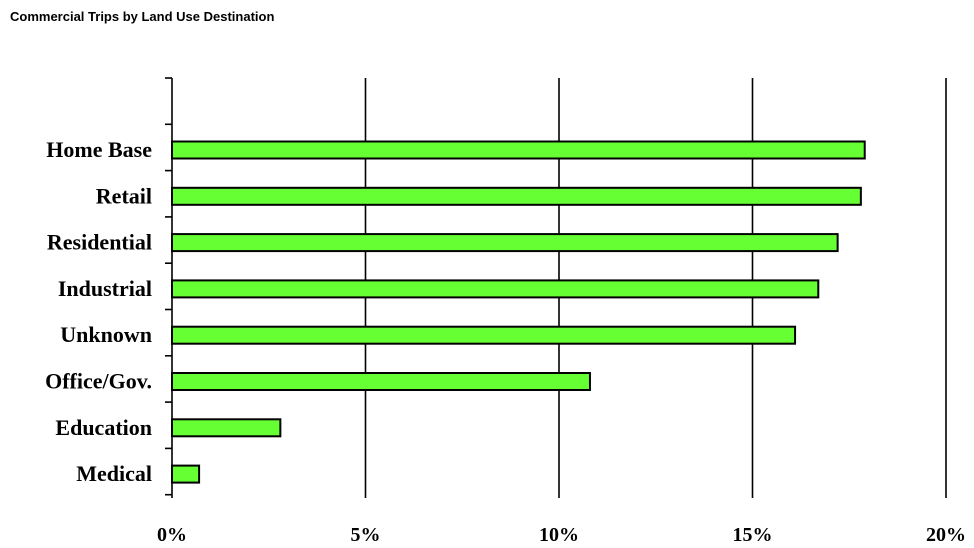 The image size is (974, 548). I want to click on chart-title: Commercial Trips by Land Use Destination, so click(142, 16).